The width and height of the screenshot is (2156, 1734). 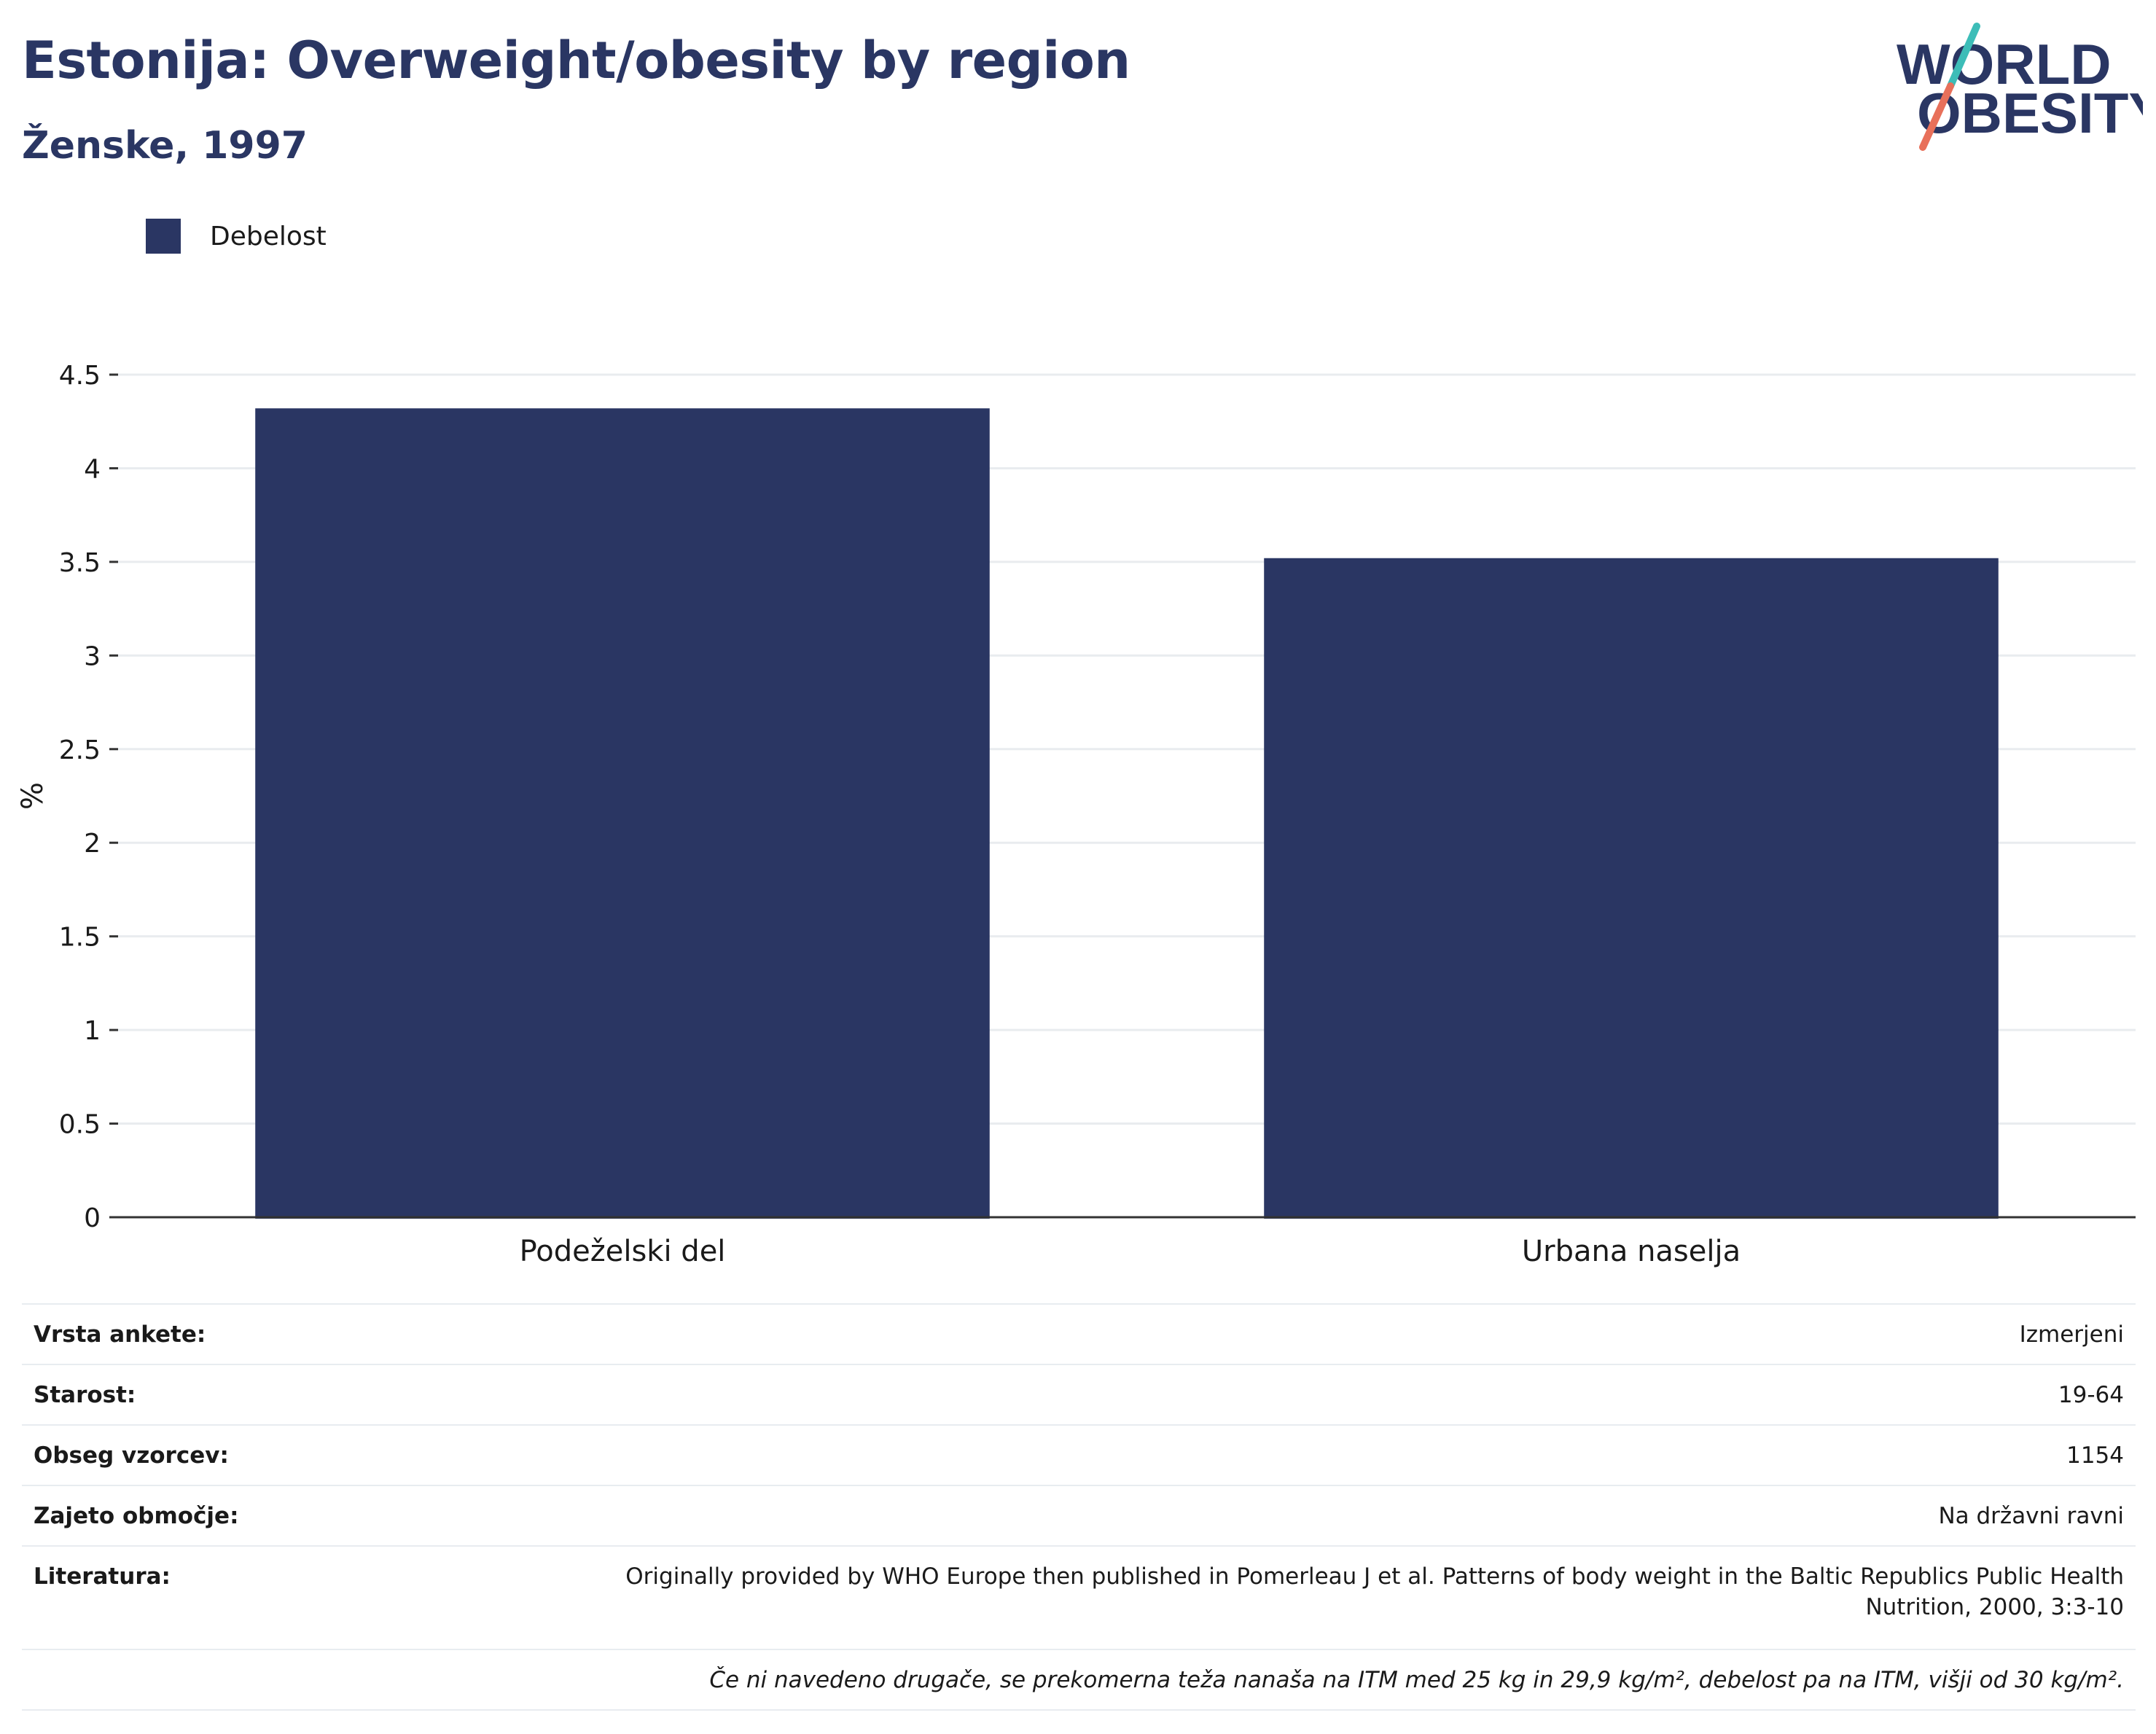 I want to click on y-axis-label: %, so click(x=33, y=796).